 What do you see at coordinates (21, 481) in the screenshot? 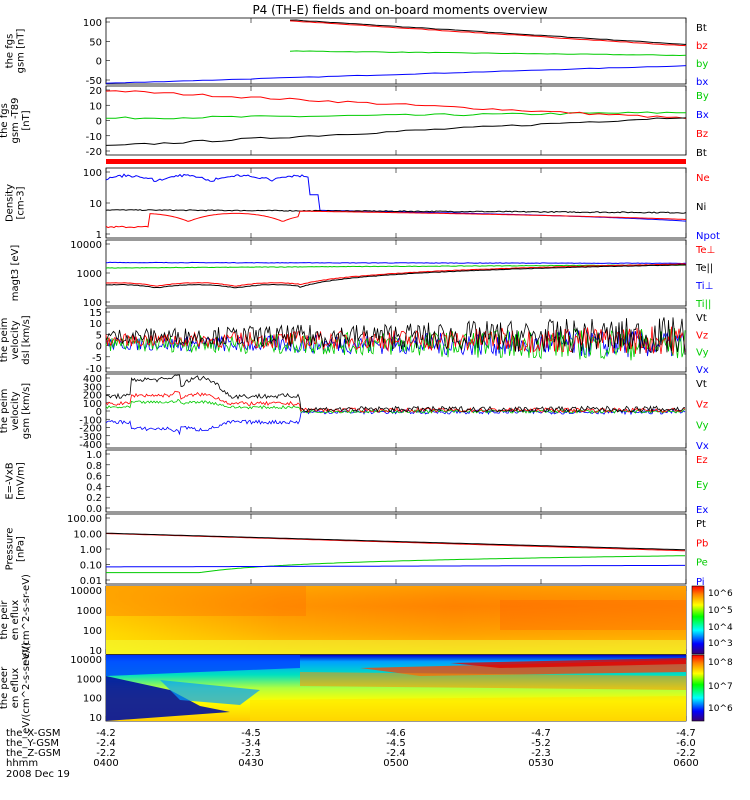
I see `y-axis-label: [mV/m]` at bounding box center [21, 481].